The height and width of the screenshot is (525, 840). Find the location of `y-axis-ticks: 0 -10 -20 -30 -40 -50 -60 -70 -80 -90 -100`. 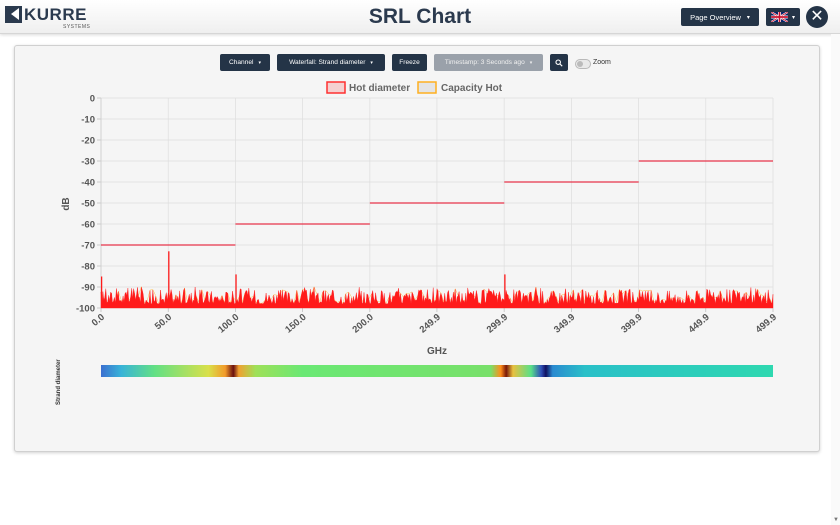

y-axis-ticks: 0 -10 -20 -30 -40 -50 -60 -70 -80 -90 -100 is located at coordinates (85, 204).